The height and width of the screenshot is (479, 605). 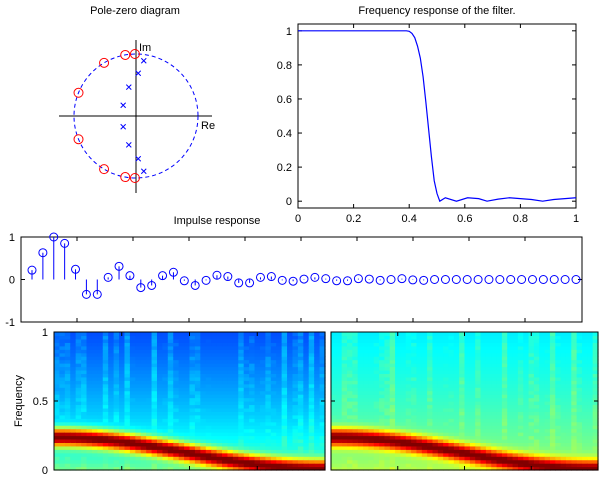 What do you see at coordinates (123, 126) in the screenshot?
I see `pole-marker` at bounding box center [123, 126].